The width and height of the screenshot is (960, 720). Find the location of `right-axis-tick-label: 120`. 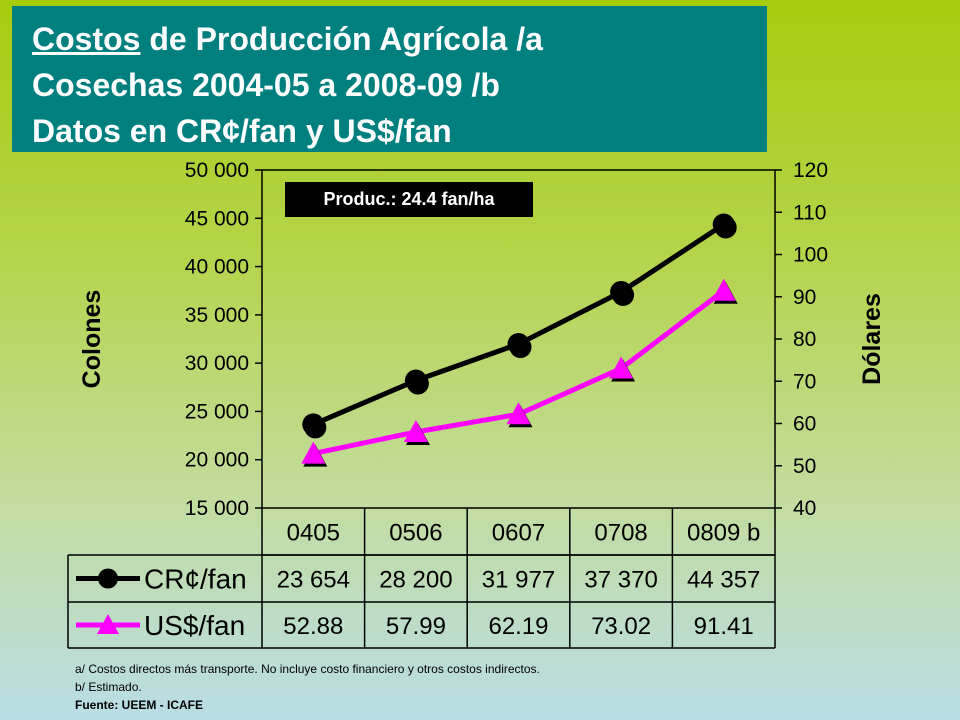

right-axis-tick-label: 120 is located at coordinates (810, 170).